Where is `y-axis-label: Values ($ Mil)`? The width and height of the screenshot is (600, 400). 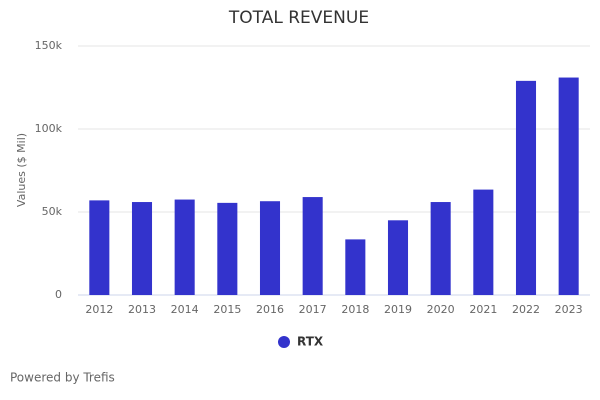
y-axis-label: Values ($ Mil) is located at coordinates (21, 170).